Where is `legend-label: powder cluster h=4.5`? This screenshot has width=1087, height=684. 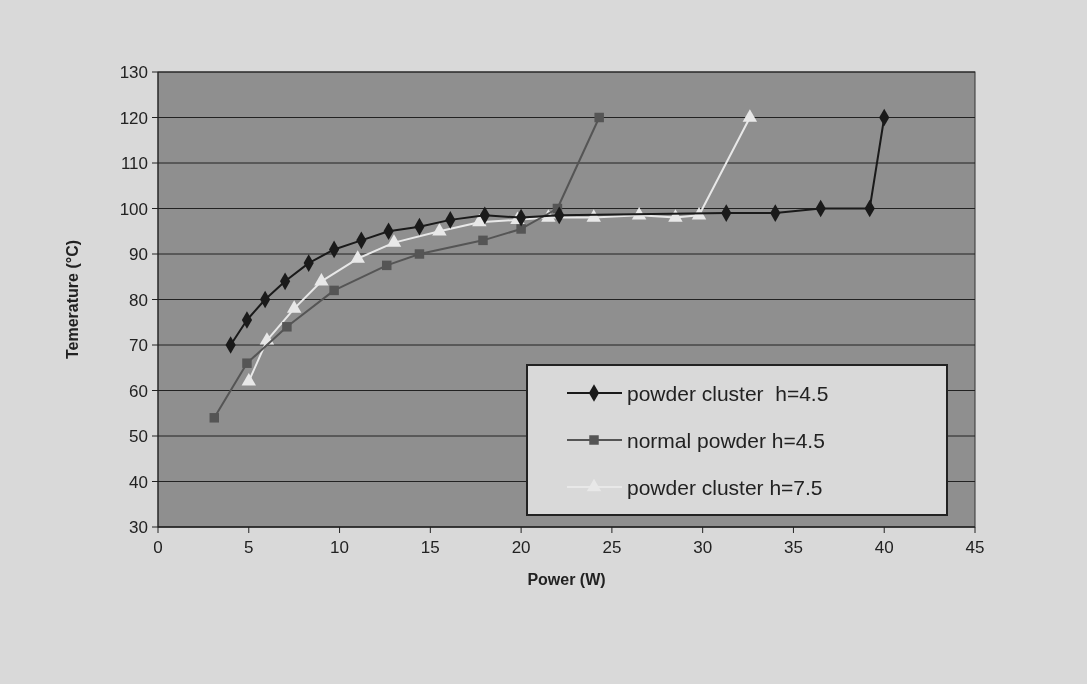
legend-label: powder cluster h=4.5 is located at coordinates (728, 393).